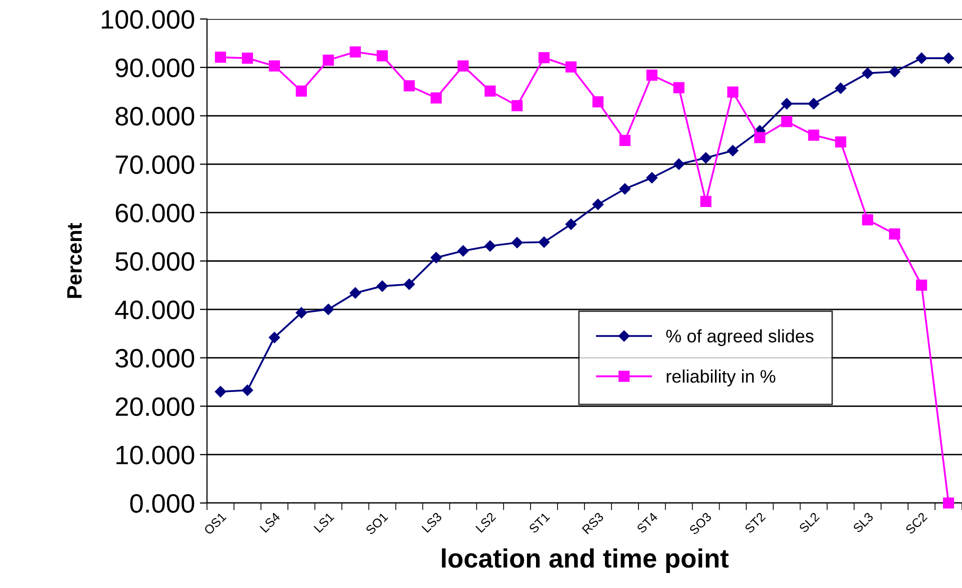 This screenshot has height=588, width=962. I want to click on legend-label: reliability in %, so click(721, 378).